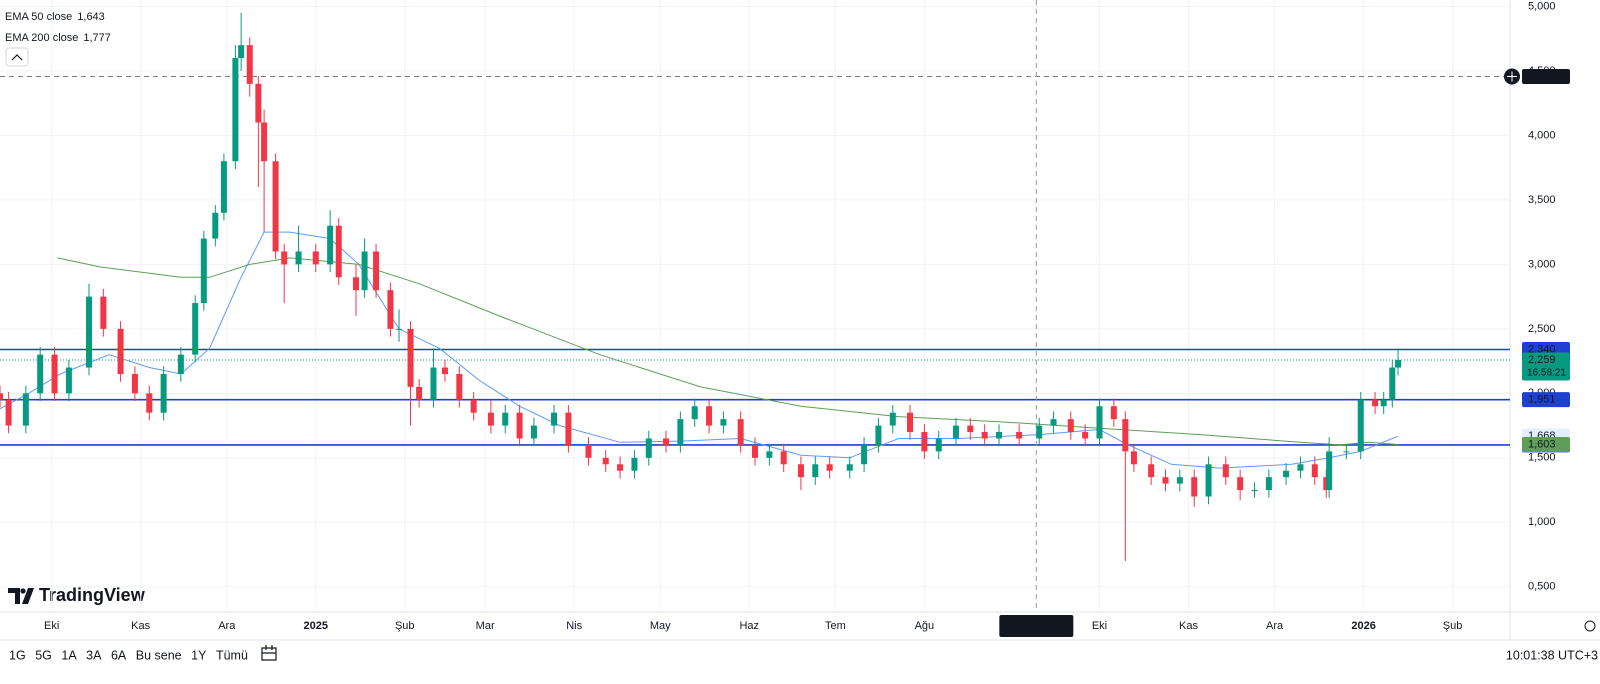  Describe the element at coordinates (1546, 445) in the screenshot. I see `ema-label-box` at that location.